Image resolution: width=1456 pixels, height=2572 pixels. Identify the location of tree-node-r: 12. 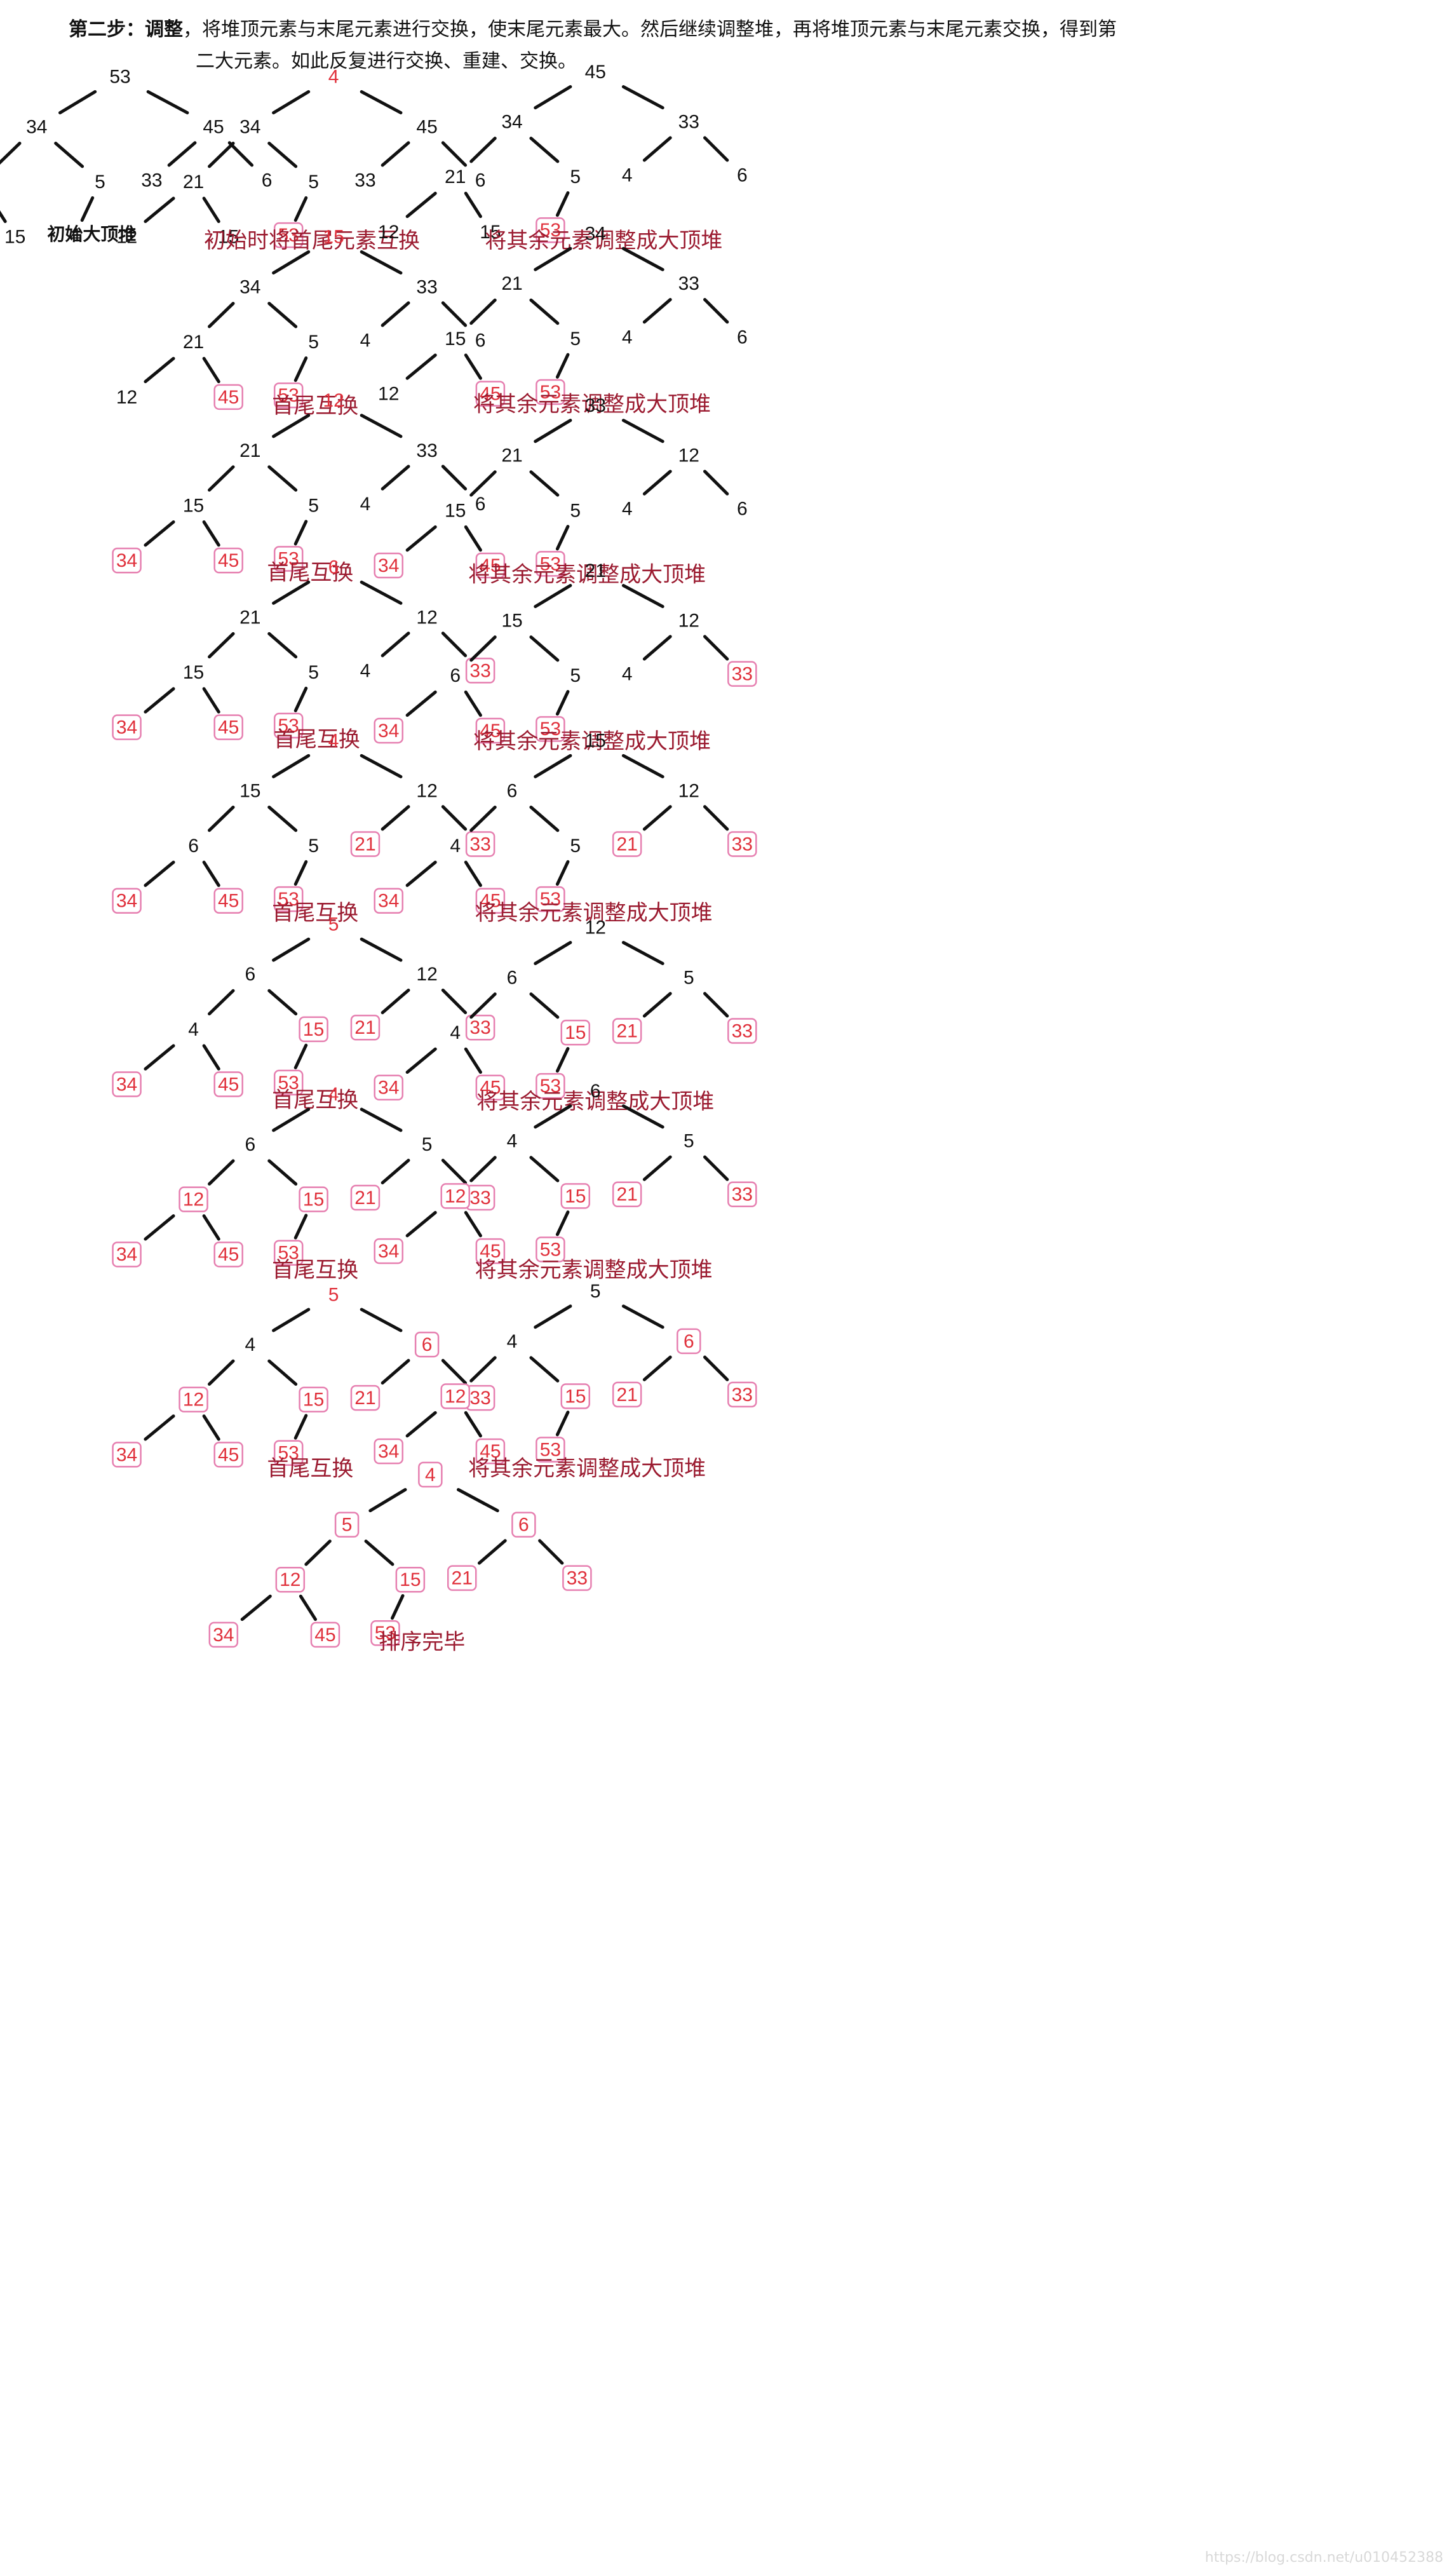
(688, 790).